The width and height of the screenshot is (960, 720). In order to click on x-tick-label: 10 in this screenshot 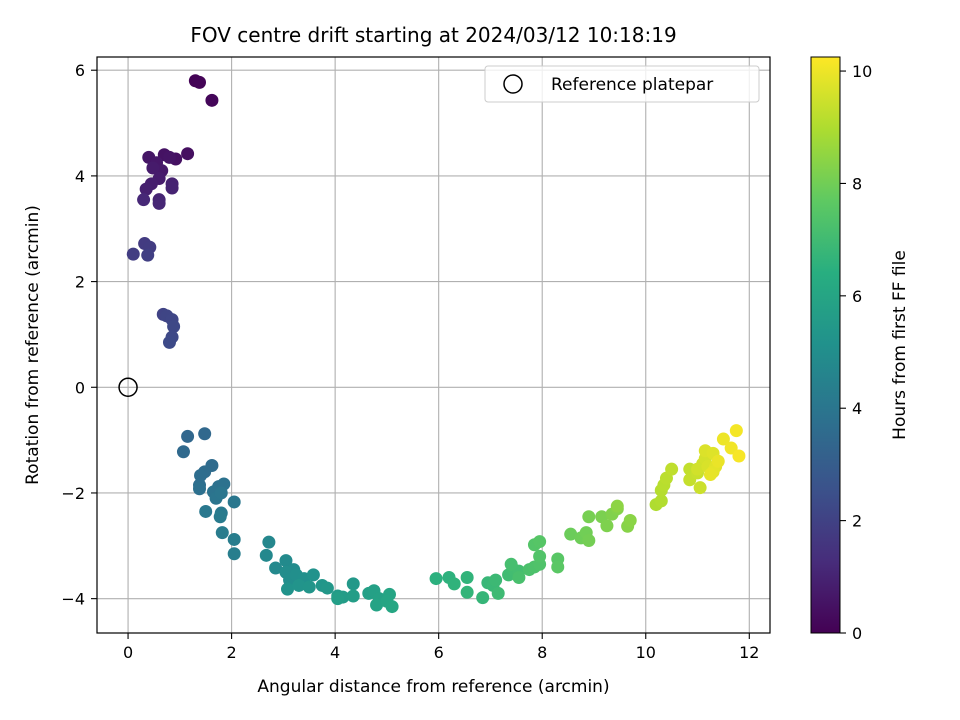, I will do `click(646, 652)`.